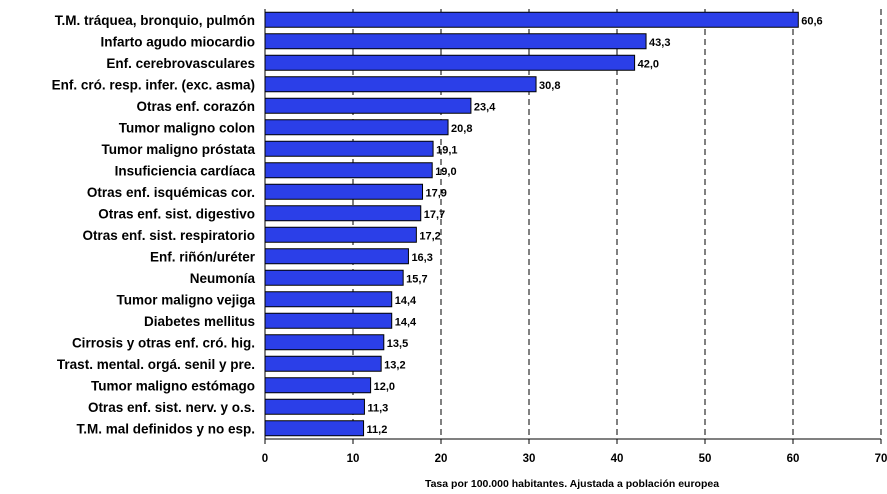 This screenshot has height=494, width=887. What do you see at coordinates (793, 459) in the screenshot?
I see `x-tick-label: 60` at bounding box center [793, 459].